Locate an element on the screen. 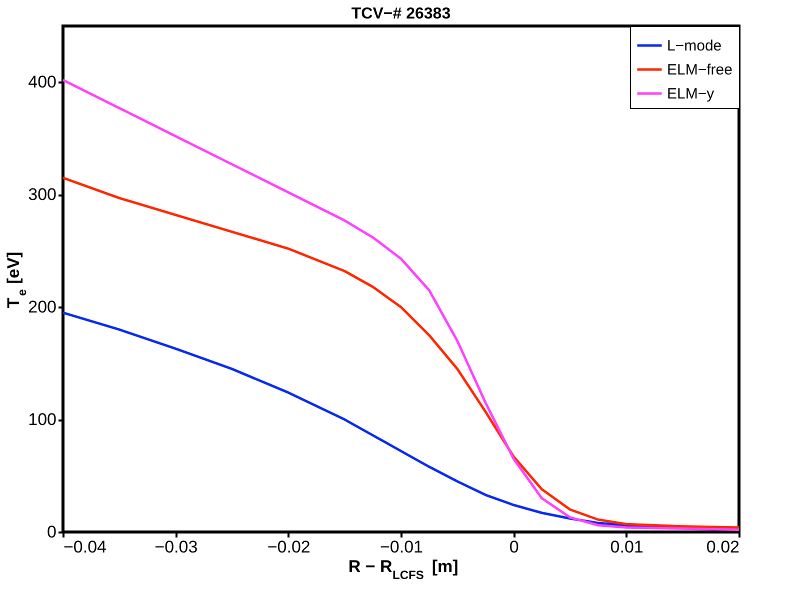 The height and width of the screenshot is (610, 812). y-tick-label: 200 is located at coordinates (42, 307).